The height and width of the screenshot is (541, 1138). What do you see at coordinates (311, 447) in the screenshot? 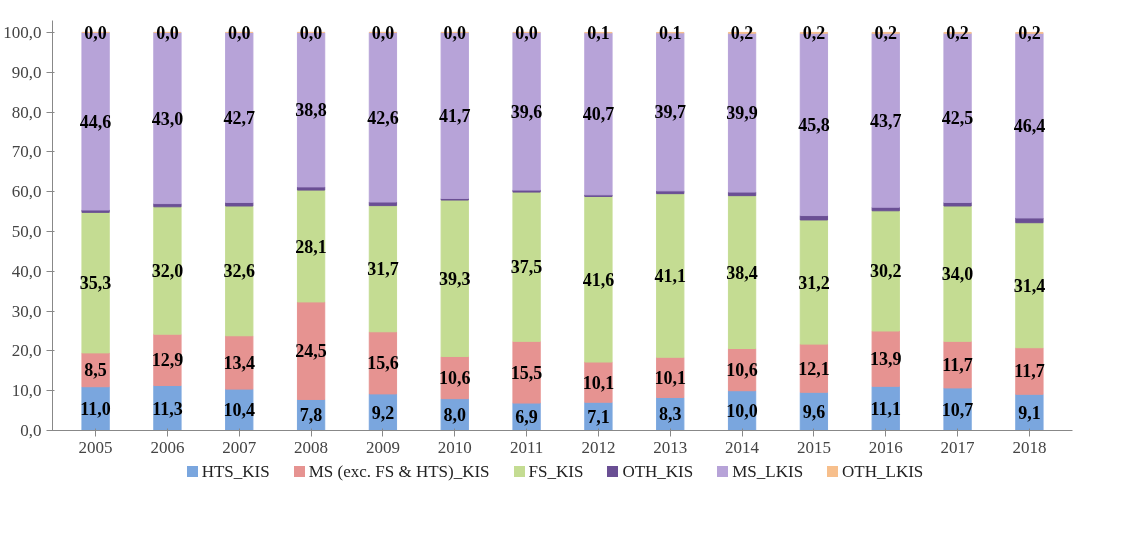
I see `x-tick-label: 2008` at bounding box center [311, 447].